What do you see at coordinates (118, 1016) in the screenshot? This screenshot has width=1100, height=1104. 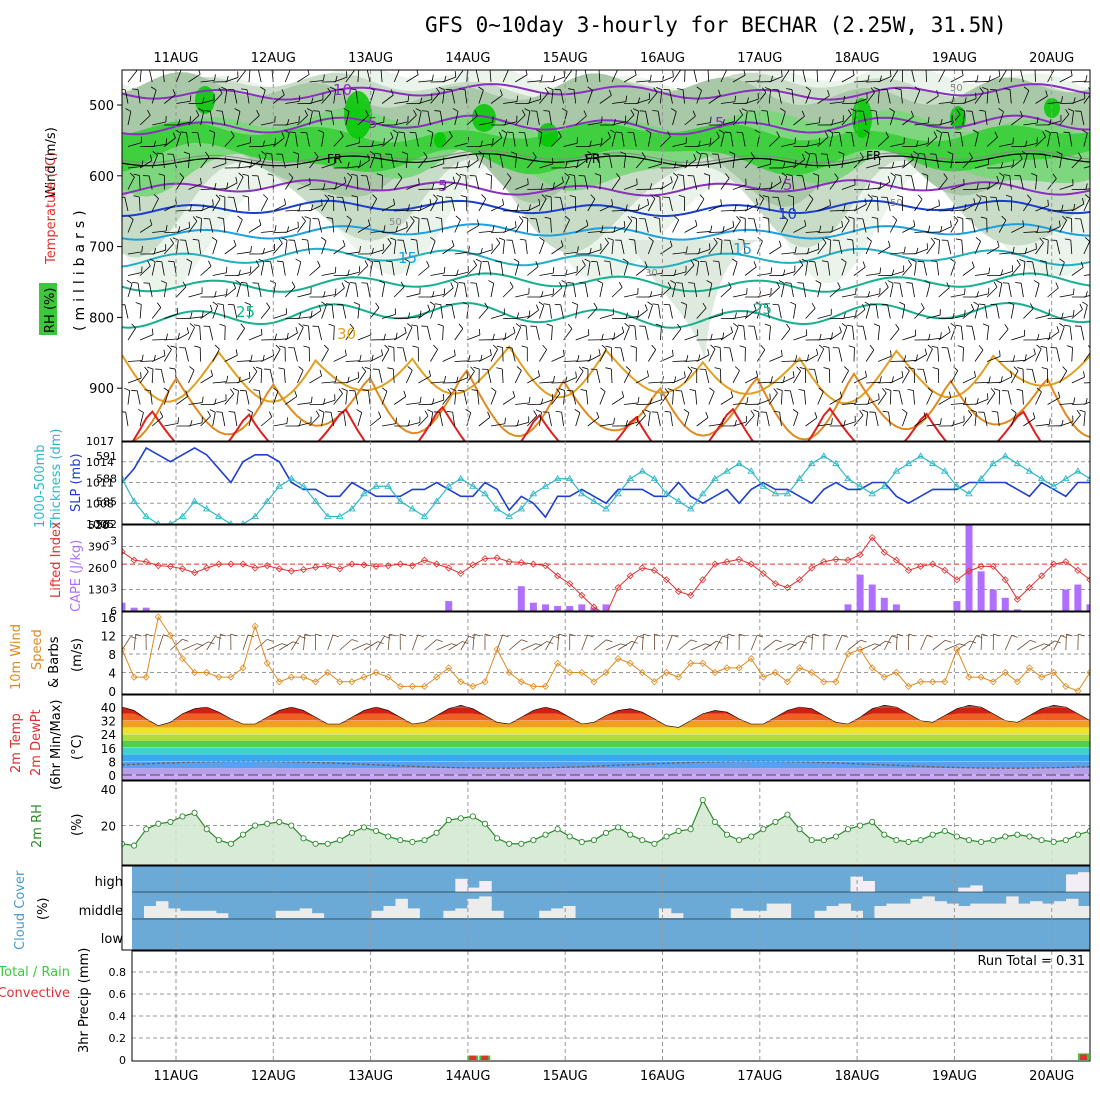 I see `tick-label: 0.4` at bounding box center [118, 1016].